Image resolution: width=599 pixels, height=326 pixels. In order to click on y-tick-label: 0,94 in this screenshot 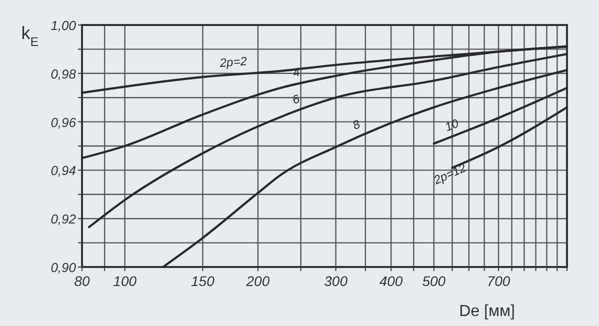, I will do `click(63, 170)`.